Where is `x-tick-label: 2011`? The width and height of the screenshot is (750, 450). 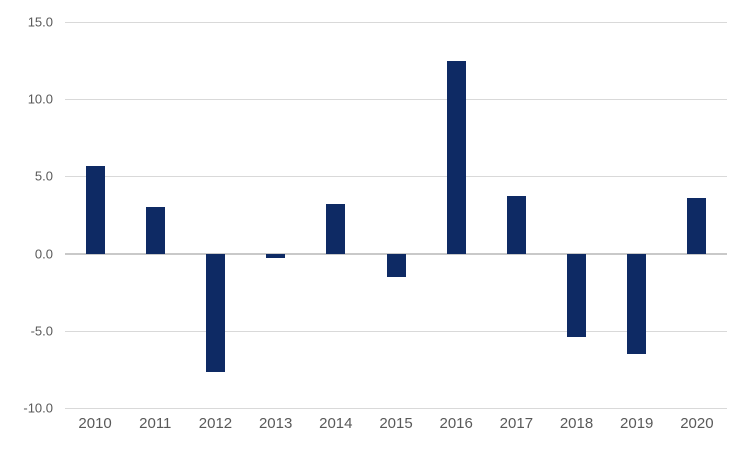
x-tick-label: 2011 is located at coordinates (155, 423).